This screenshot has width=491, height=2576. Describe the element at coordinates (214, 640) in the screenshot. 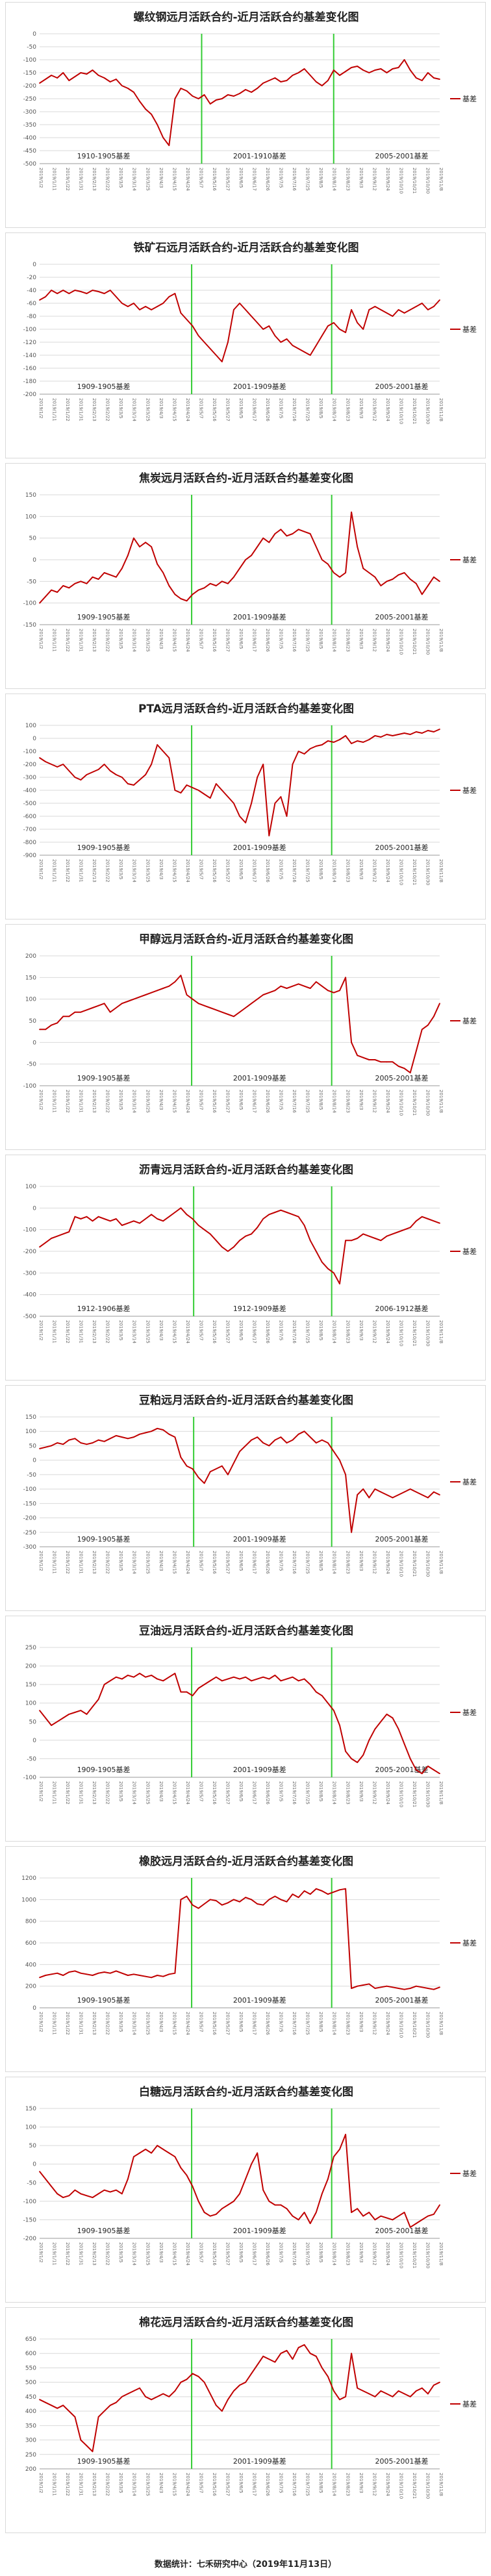

I see `x-tick-label: 2019/5/16` at that location.